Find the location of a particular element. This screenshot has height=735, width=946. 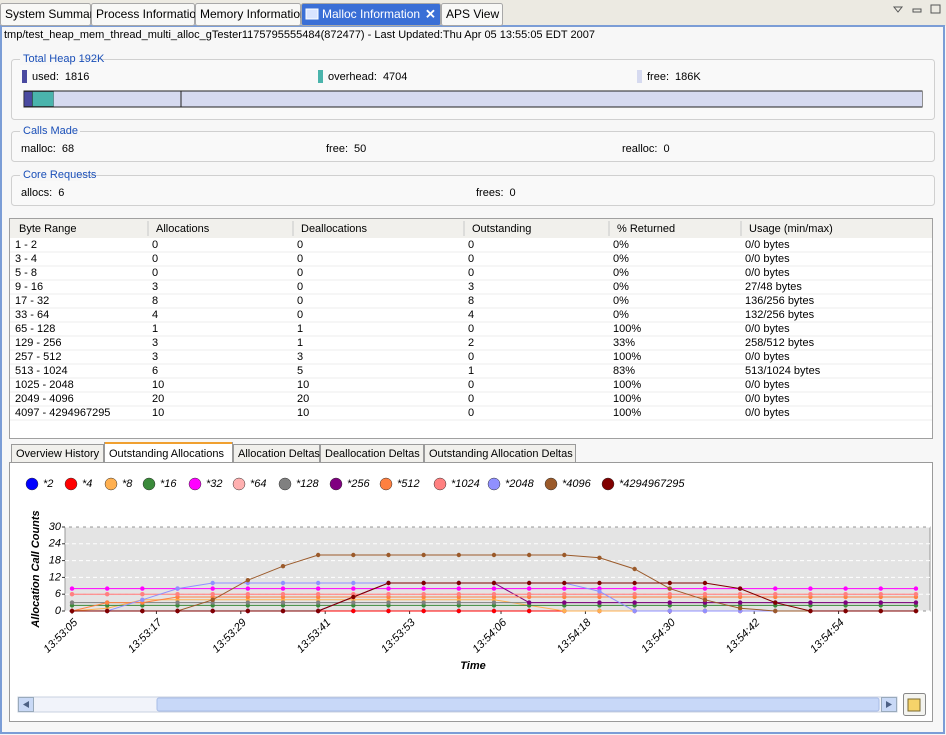

view-tab-label: Allocation Deltas is located at coordinates (279, 454).